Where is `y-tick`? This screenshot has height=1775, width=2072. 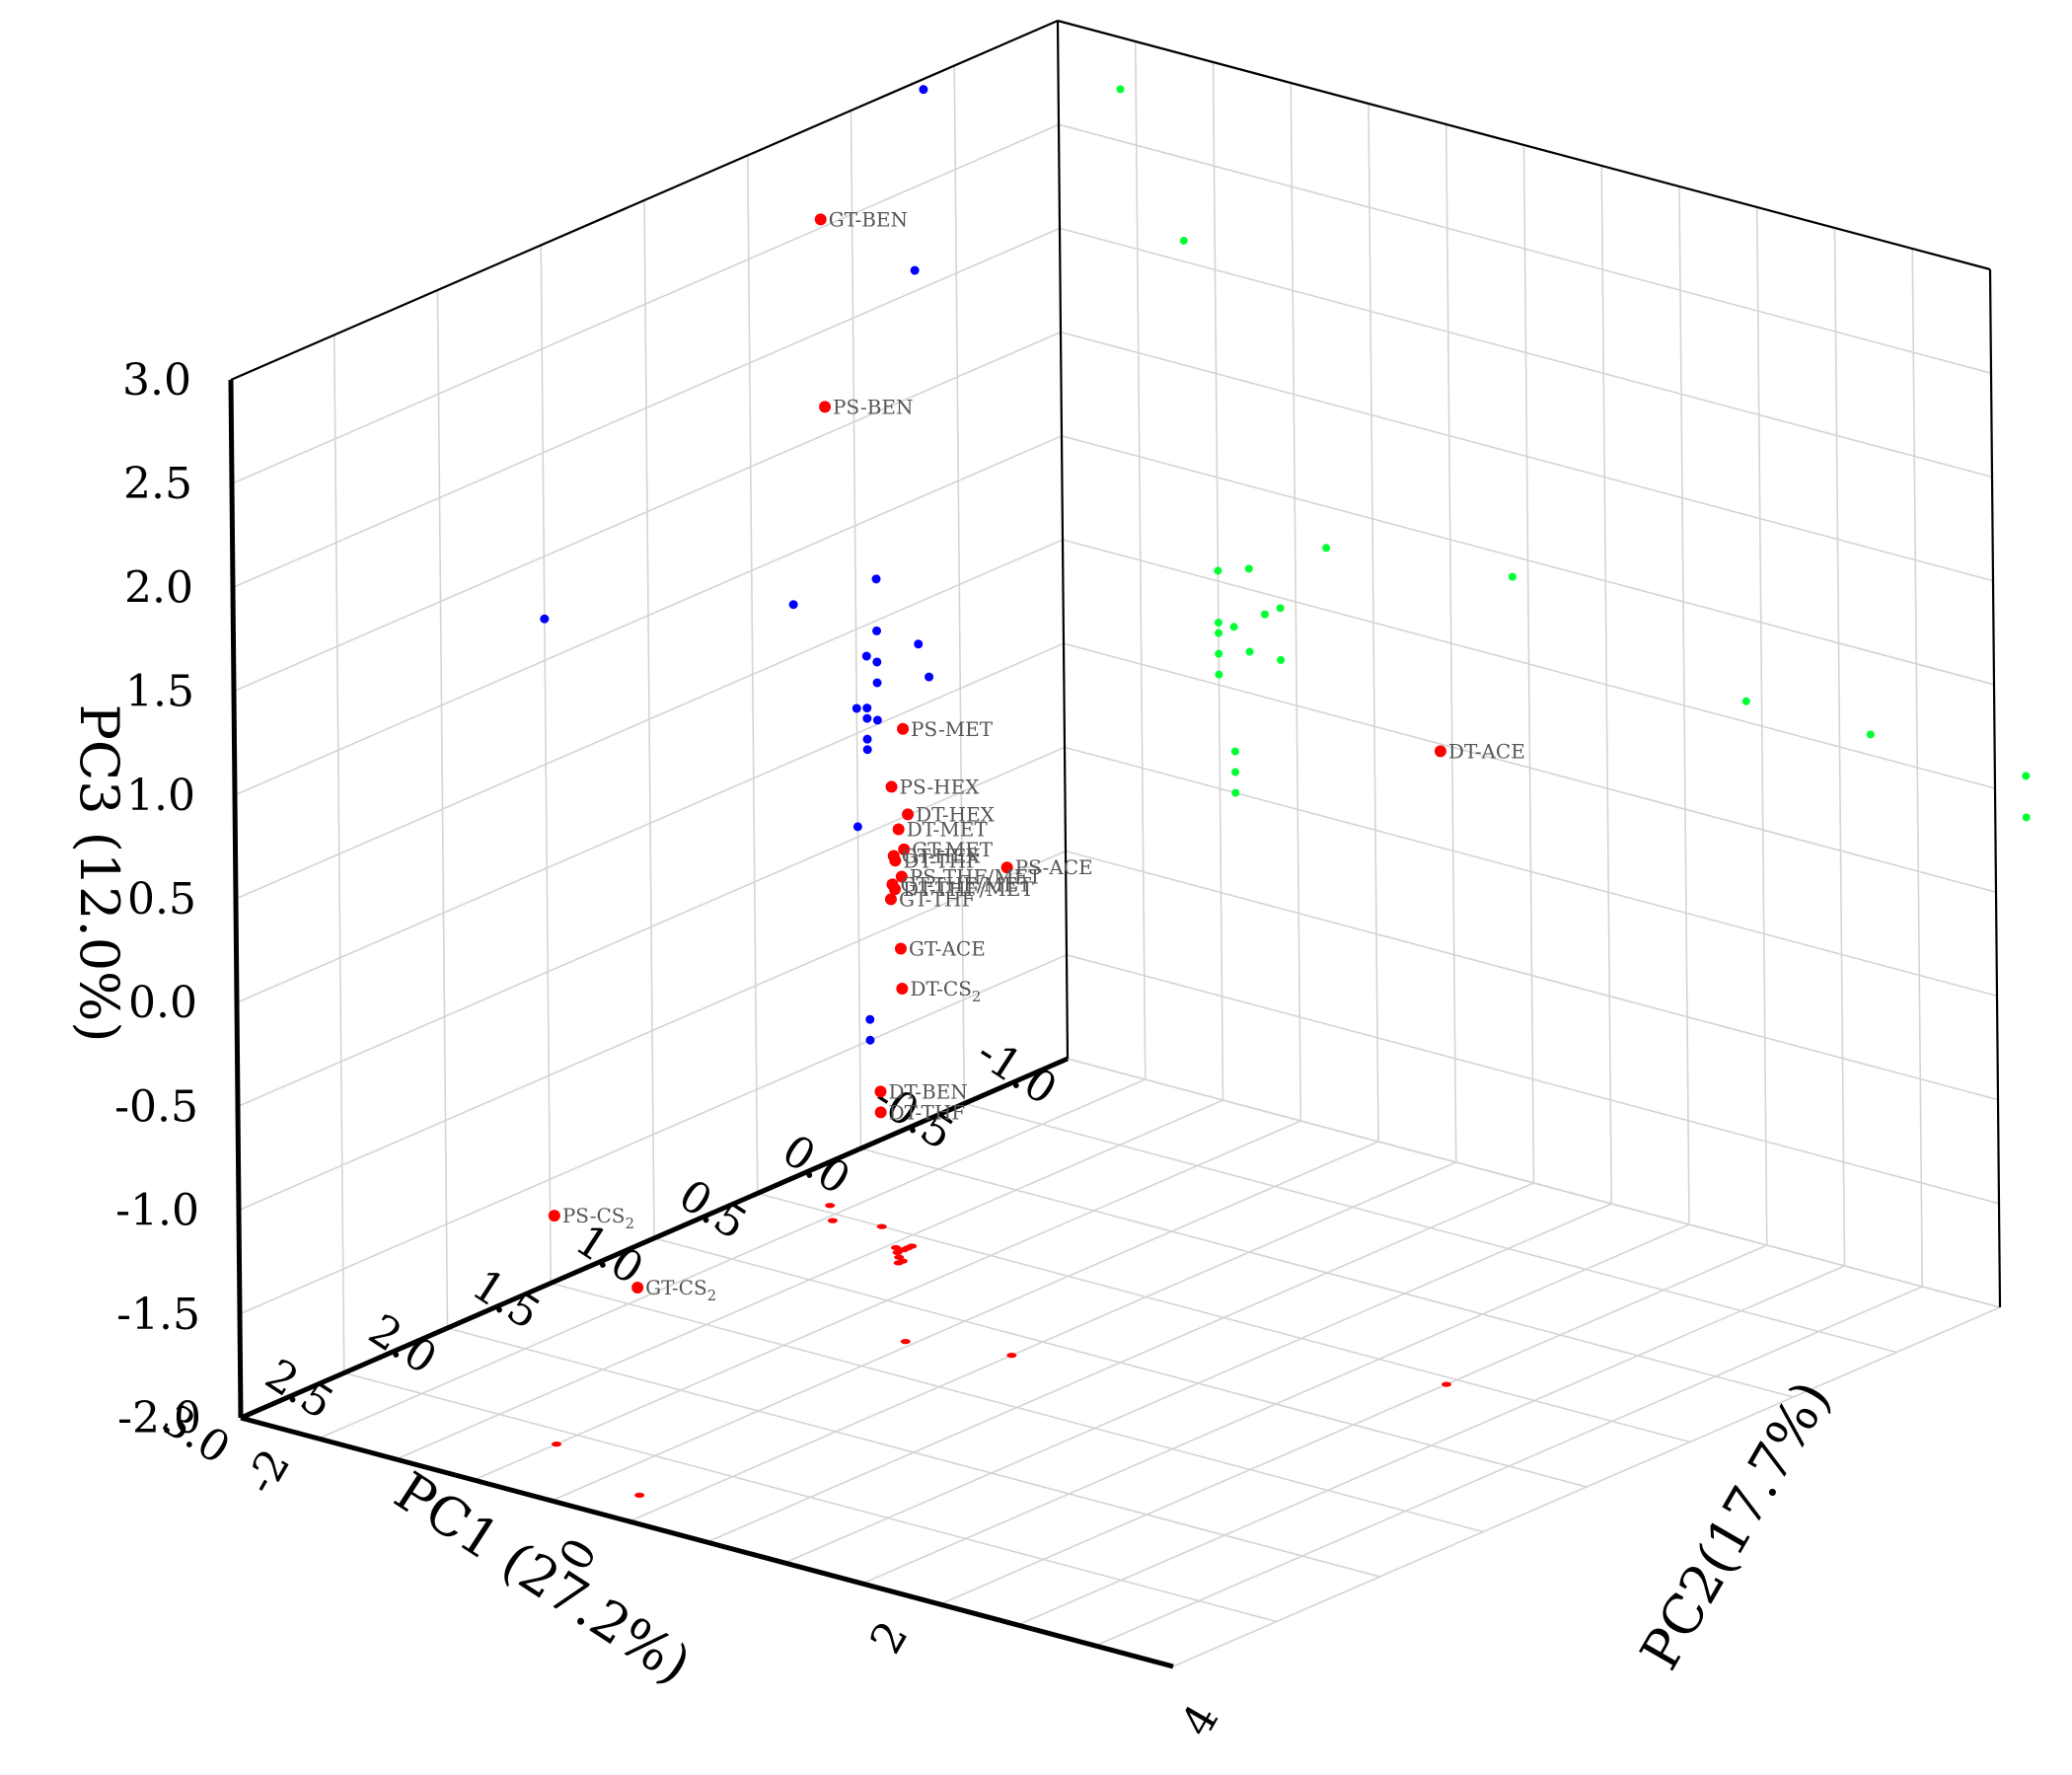 y-tick is located at coordinates (1182, 1682).